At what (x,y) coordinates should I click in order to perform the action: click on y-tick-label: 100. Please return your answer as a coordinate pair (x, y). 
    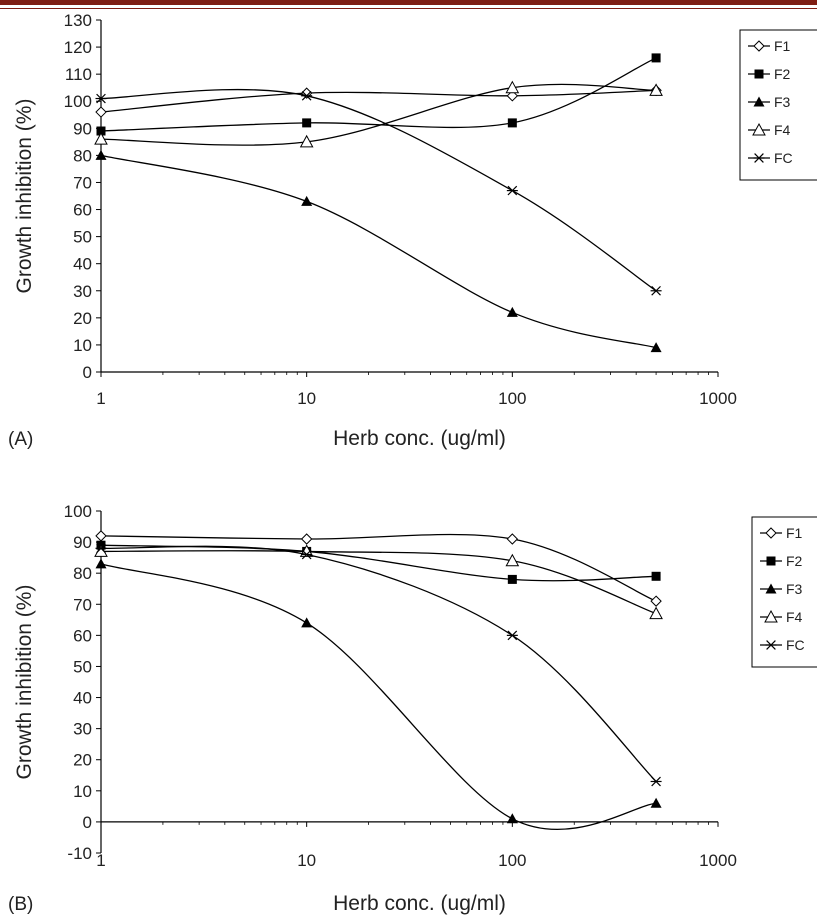
    Looking at the image, I should click on (78, 511).